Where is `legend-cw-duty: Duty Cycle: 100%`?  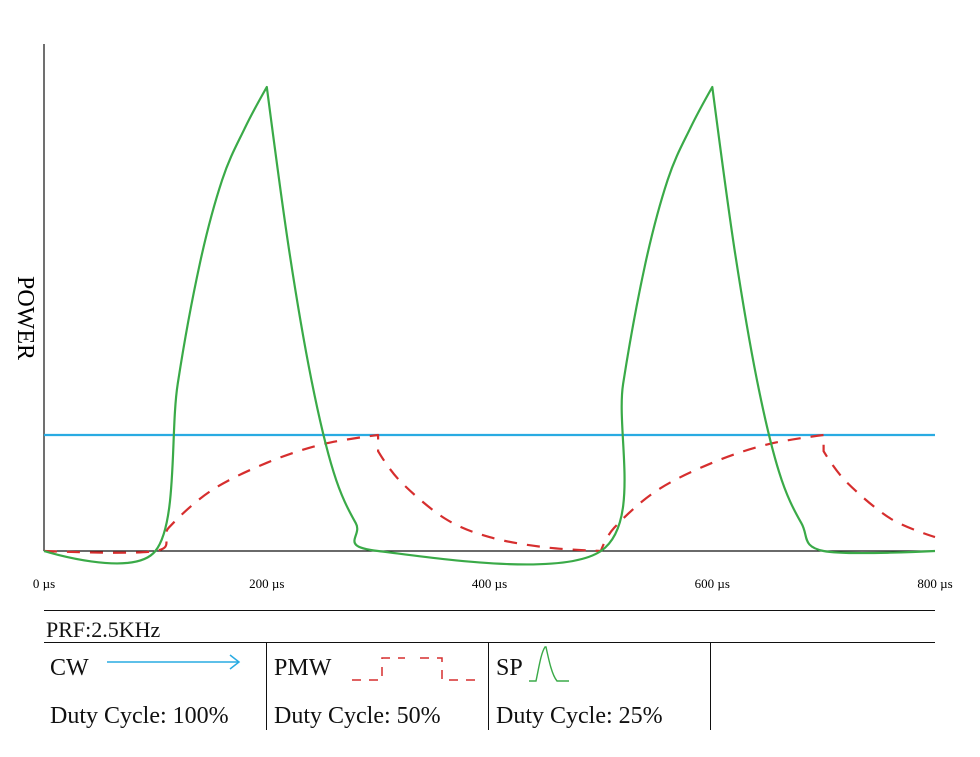 legend-cw-duty: Duty Cycle: 100% is located at coordinates (139, 716).